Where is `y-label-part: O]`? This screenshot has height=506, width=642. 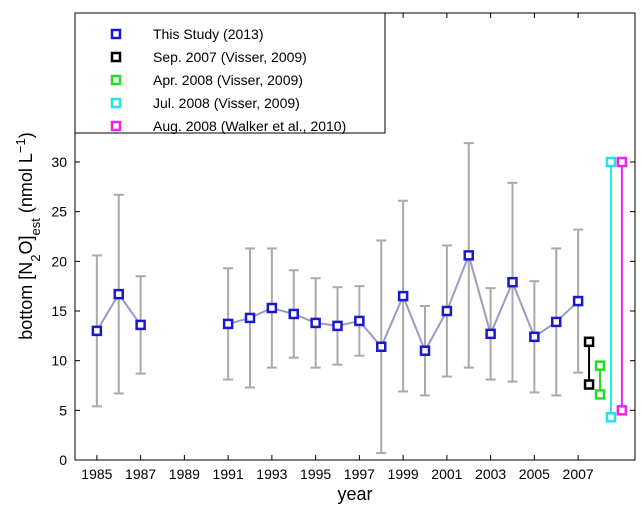 y-label-part: O] is located at coordinates (26, 244).